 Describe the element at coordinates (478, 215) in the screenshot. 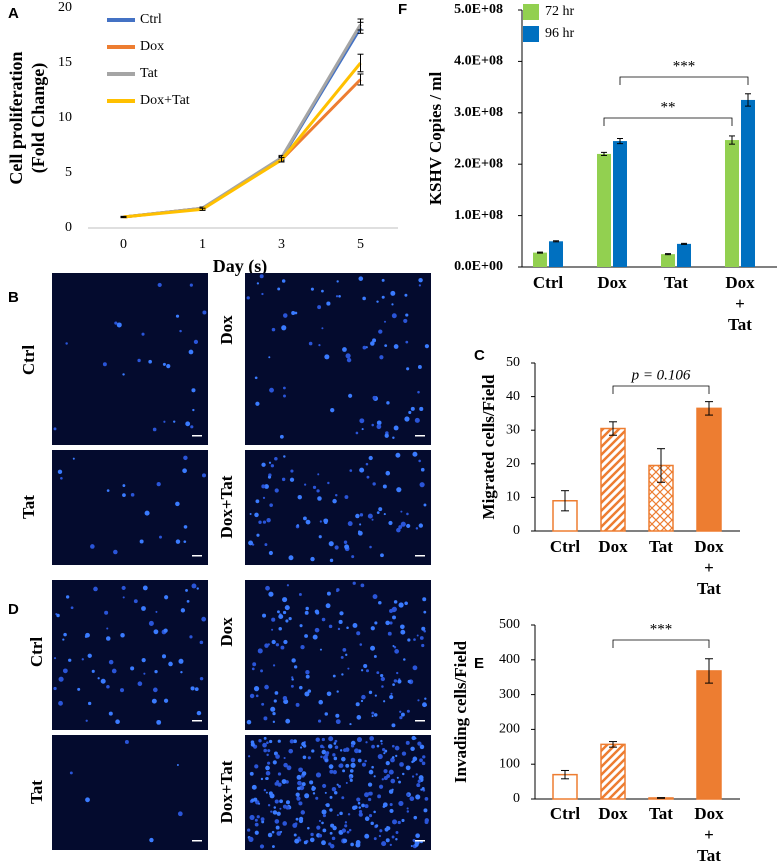

I see `y-tick-label: 1.0E+08` at that location.